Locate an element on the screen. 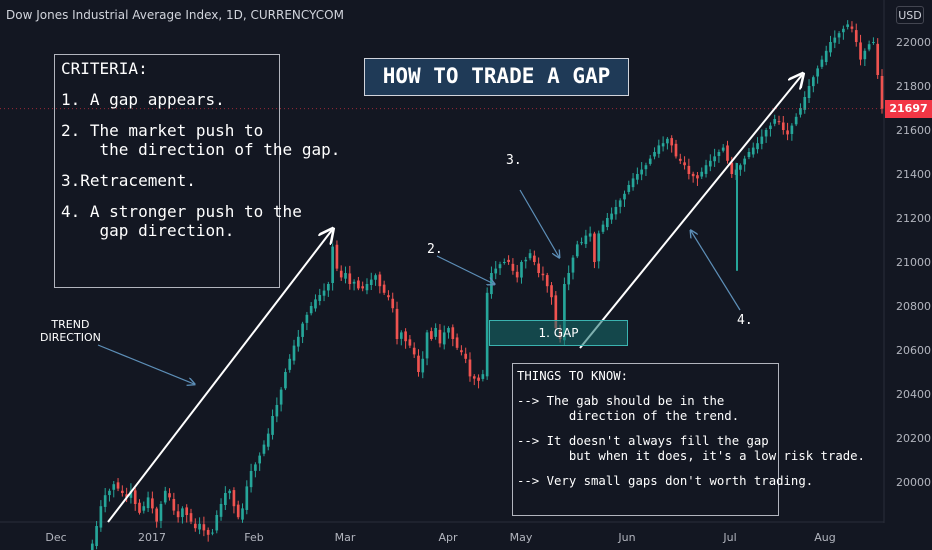 The height and width of the screenshot is (550, 932). criteria-line: 3.Retracement. is located at coordinates (128, 180).